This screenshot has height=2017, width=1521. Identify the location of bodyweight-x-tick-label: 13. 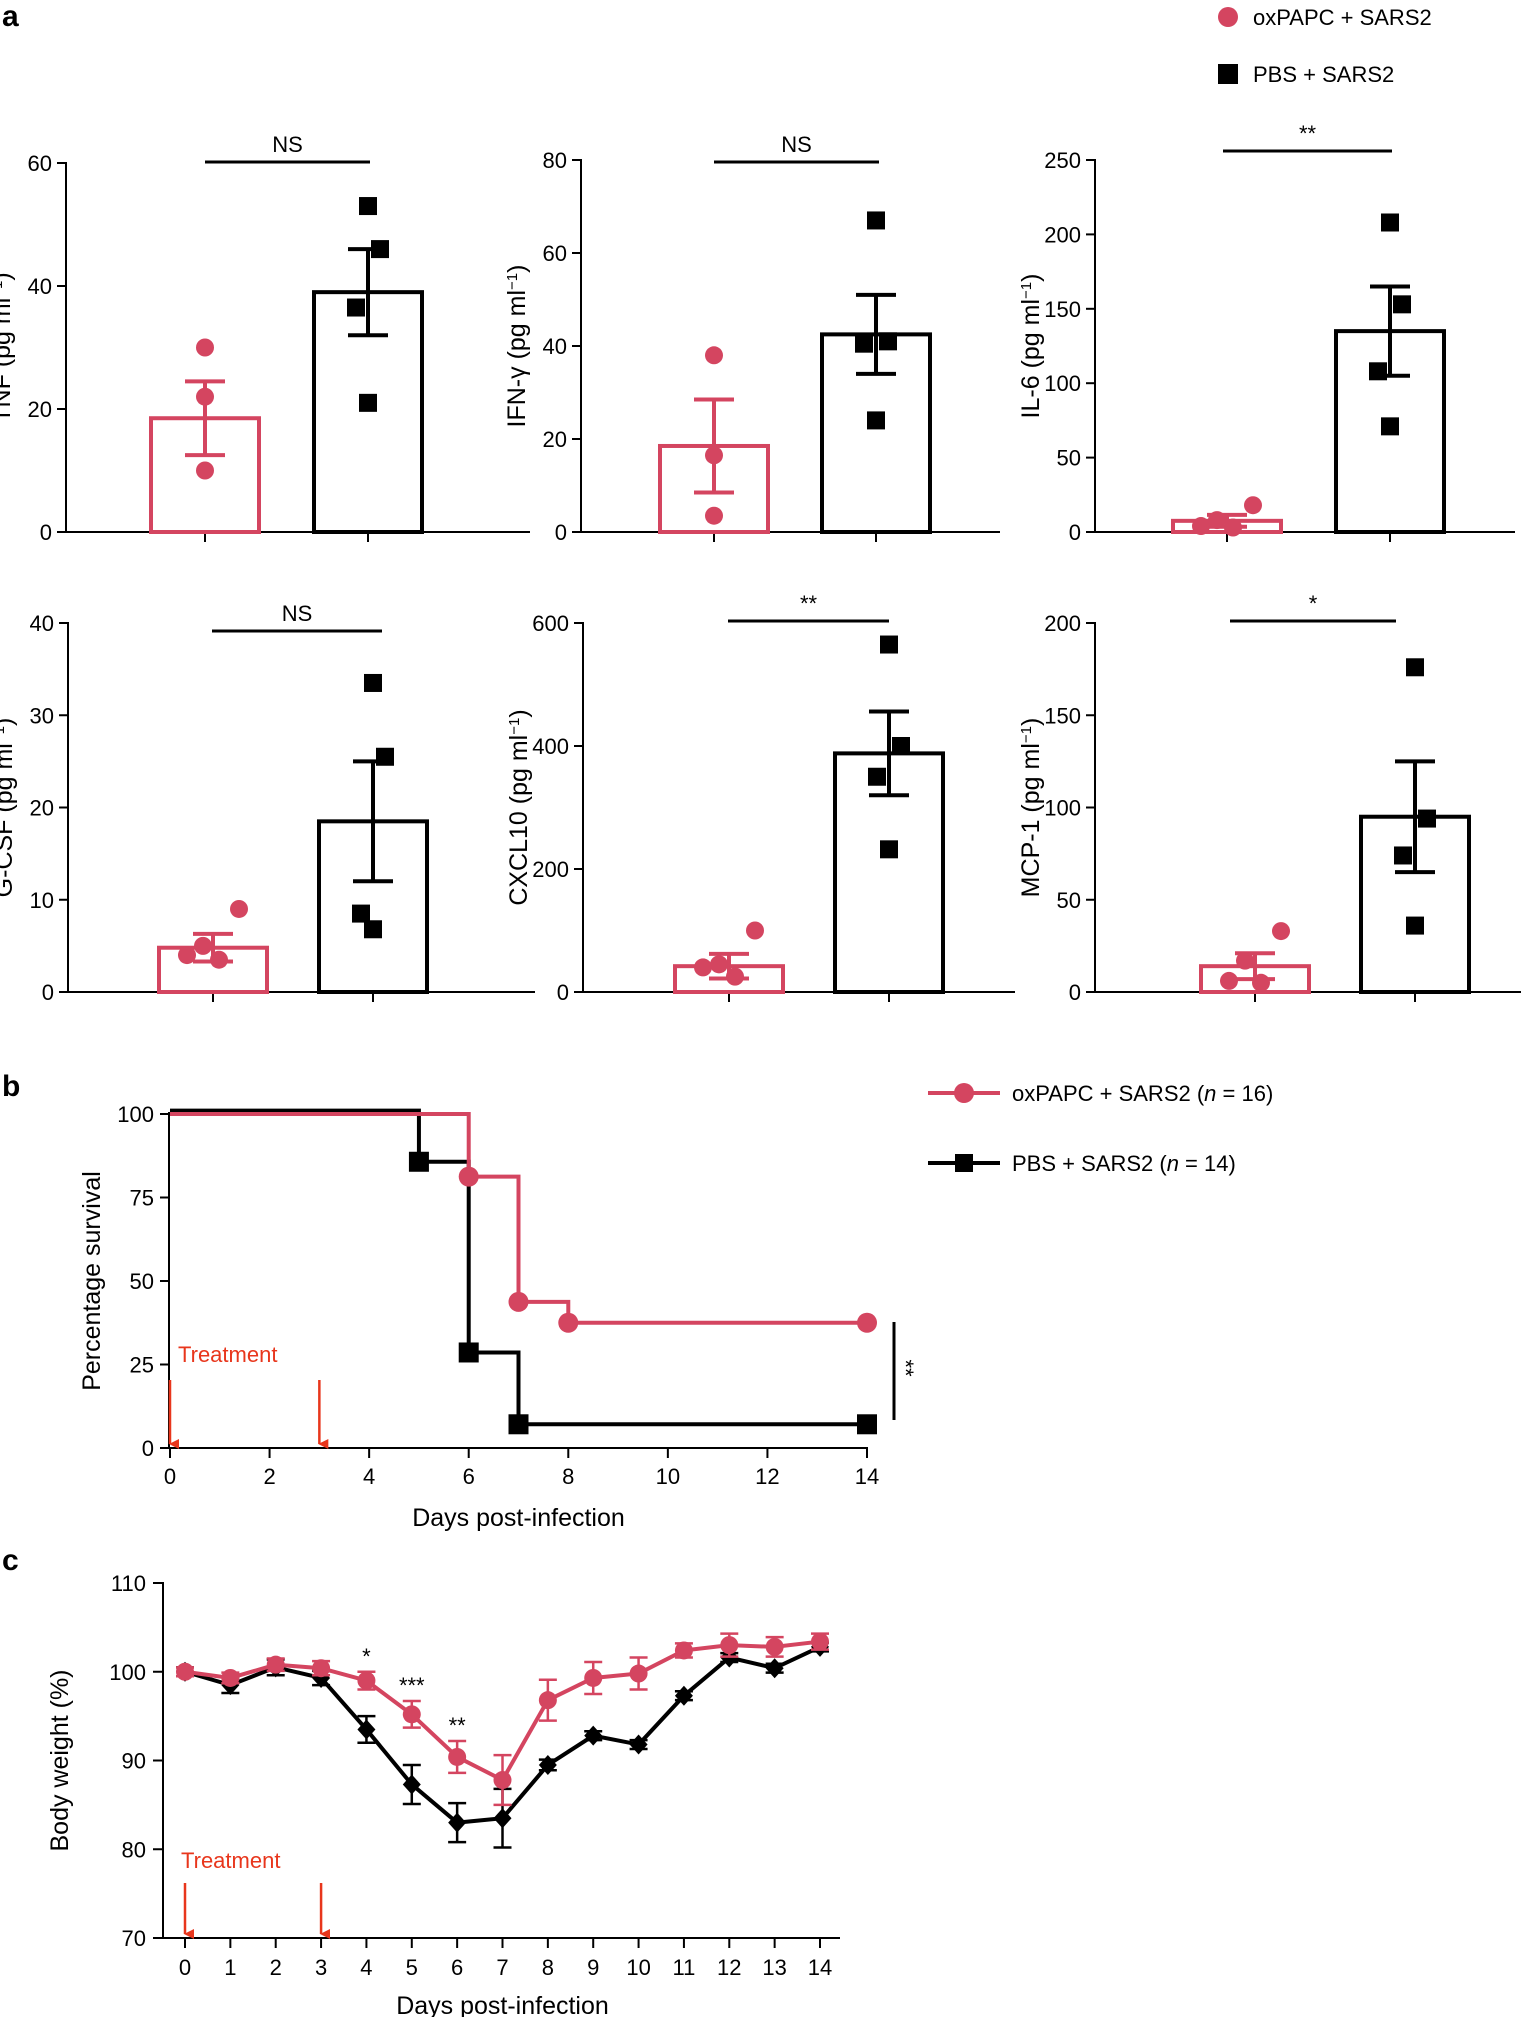
(774, 1967).